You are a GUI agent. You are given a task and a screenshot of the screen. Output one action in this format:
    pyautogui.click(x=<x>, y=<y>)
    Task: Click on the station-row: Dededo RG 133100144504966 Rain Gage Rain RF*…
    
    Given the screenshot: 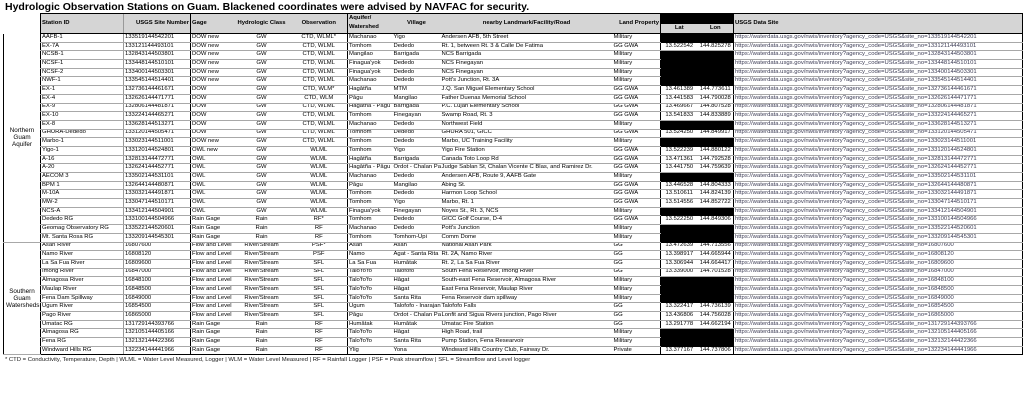 What is the action you would take?
    pyautogui.click(x=513, y=220)
    